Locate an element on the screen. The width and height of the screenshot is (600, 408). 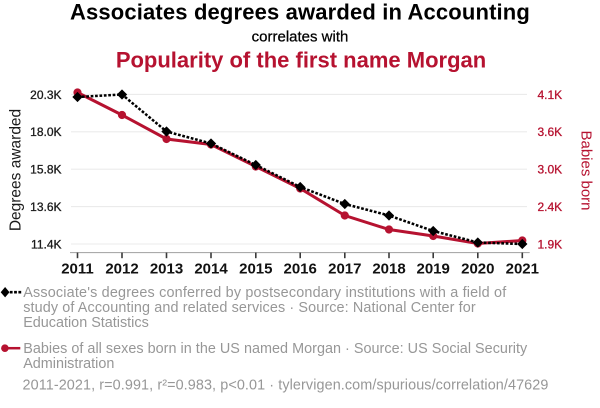
svg-text: Babies born is located at coordinates (586, 170).